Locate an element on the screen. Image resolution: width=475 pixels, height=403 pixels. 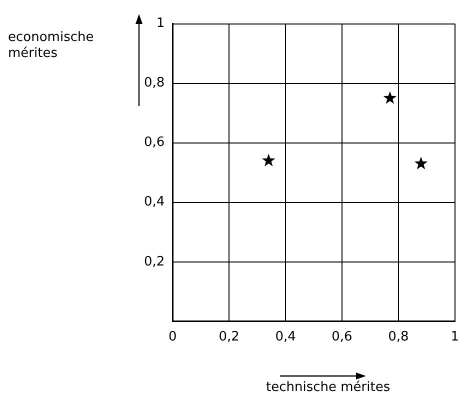
x-tick-label: 0,2 is located at coordinates (229, 337).